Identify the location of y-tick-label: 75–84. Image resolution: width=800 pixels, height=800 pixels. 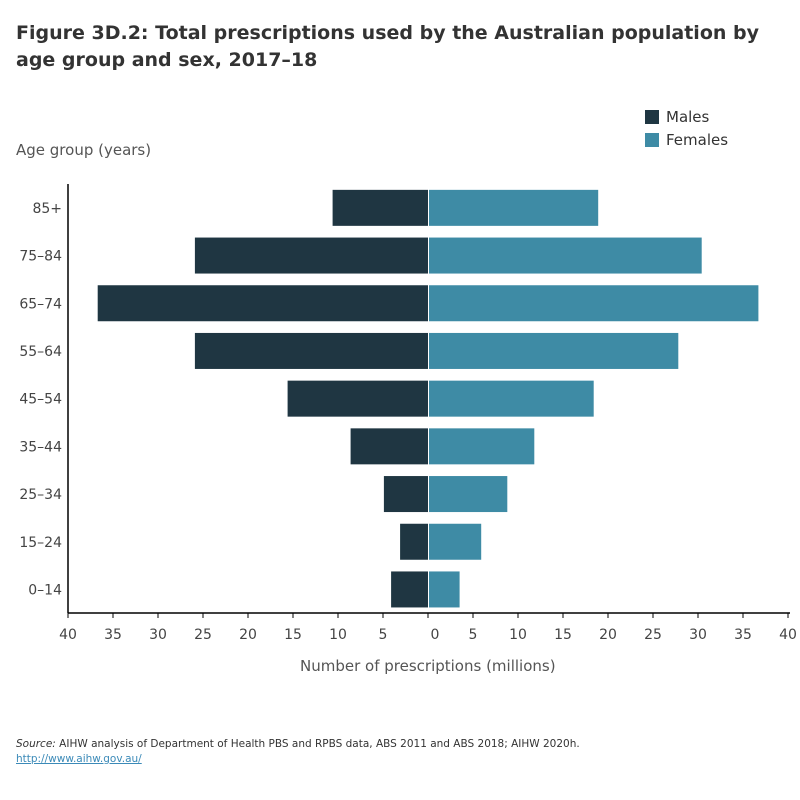
(40, 257).